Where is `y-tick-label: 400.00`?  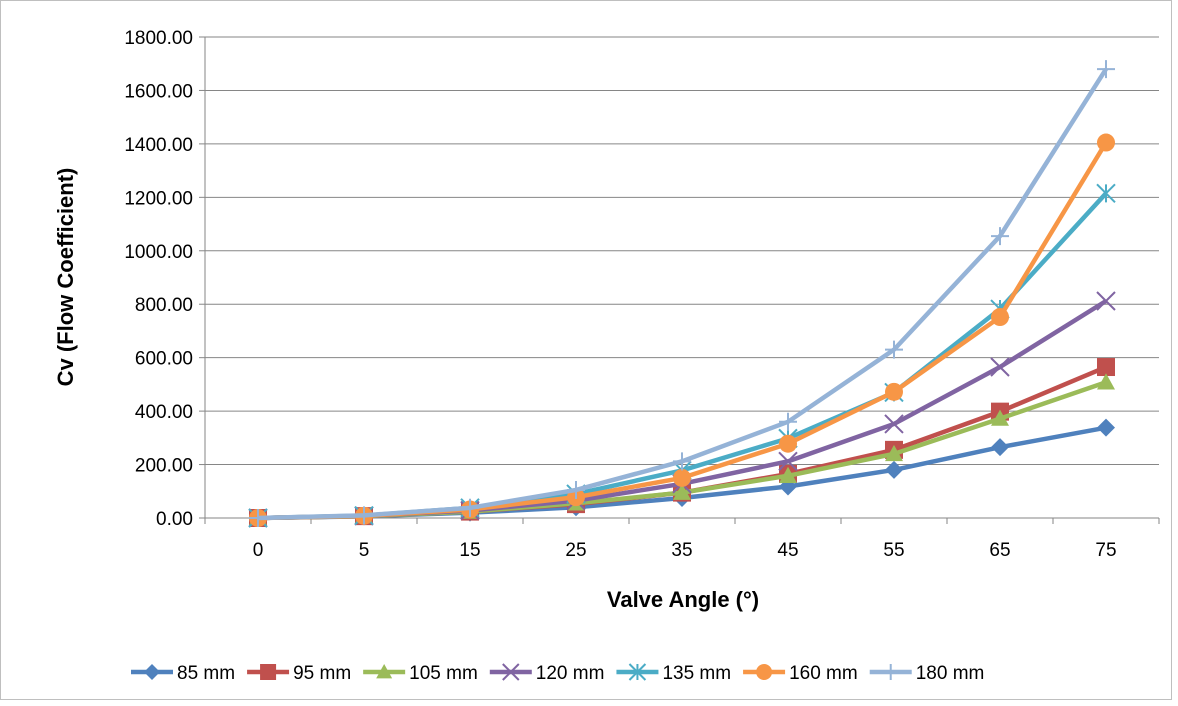 y-tick-label: 400.00 is located at coordinates (164, 412).